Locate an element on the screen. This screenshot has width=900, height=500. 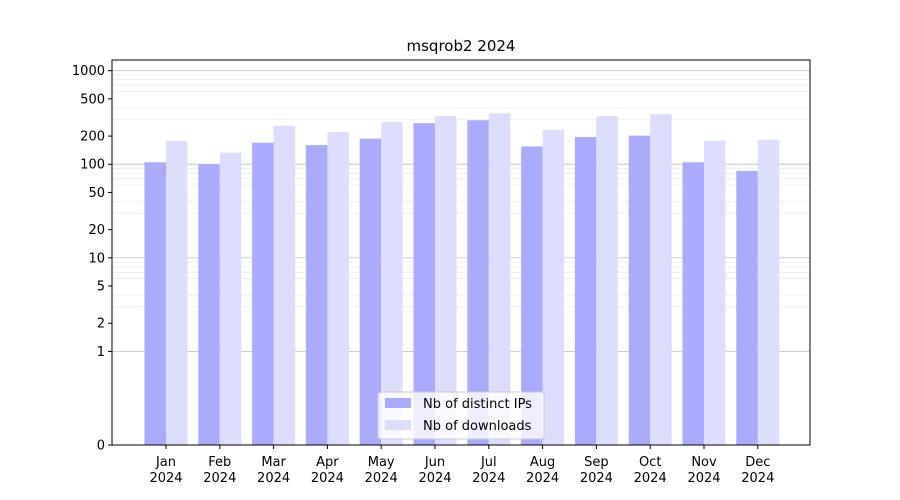
y-tick-label: 500 is located at coordinates (92, 99).